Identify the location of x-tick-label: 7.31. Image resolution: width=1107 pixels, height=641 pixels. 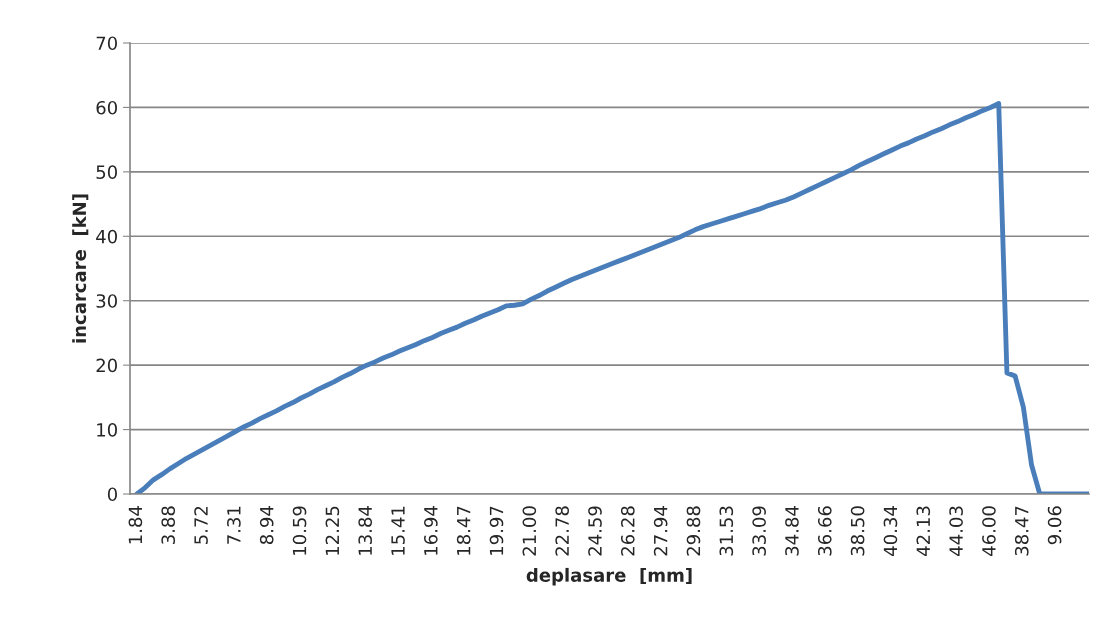
(234, 525).